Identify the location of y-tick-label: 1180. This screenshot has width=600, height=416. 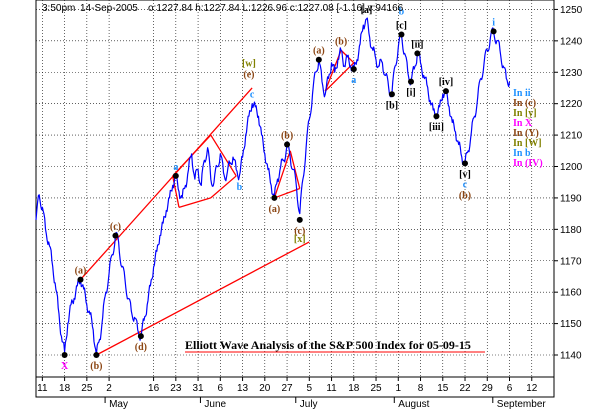
(571, 230).